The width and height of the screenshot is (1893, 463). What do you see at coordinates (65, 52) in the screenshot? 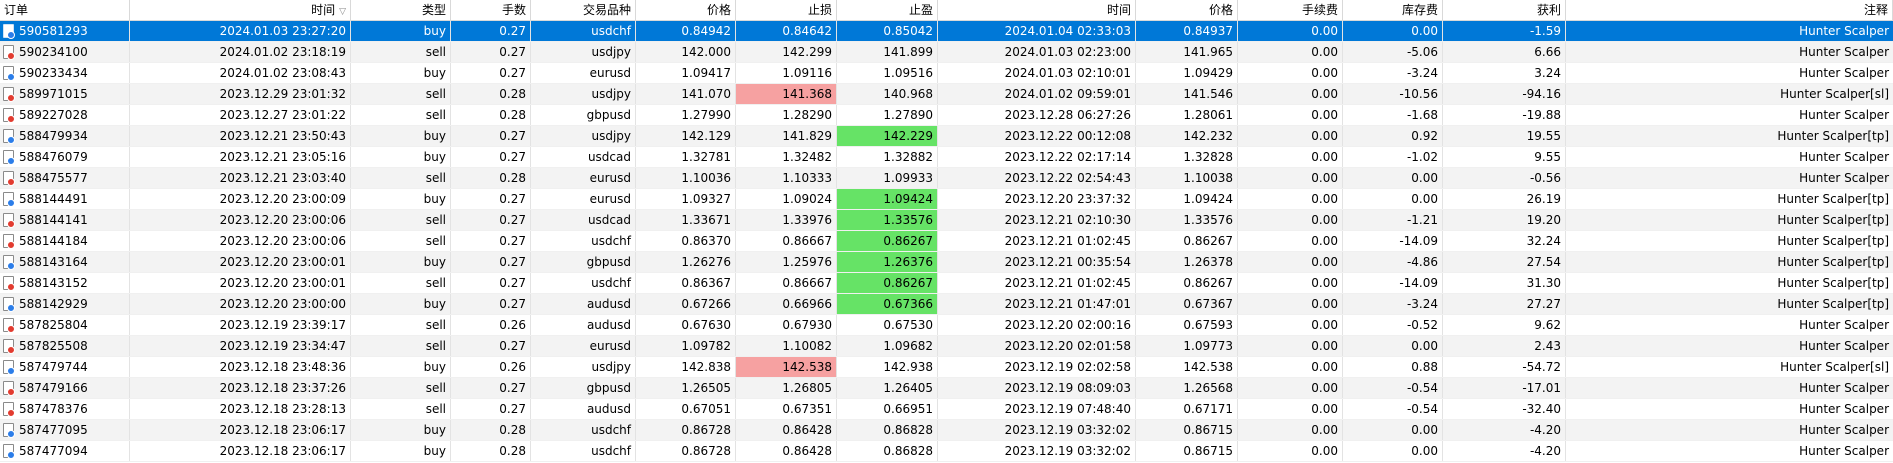
I see `order-cell: 590234100` at bounding box center [65, 52].